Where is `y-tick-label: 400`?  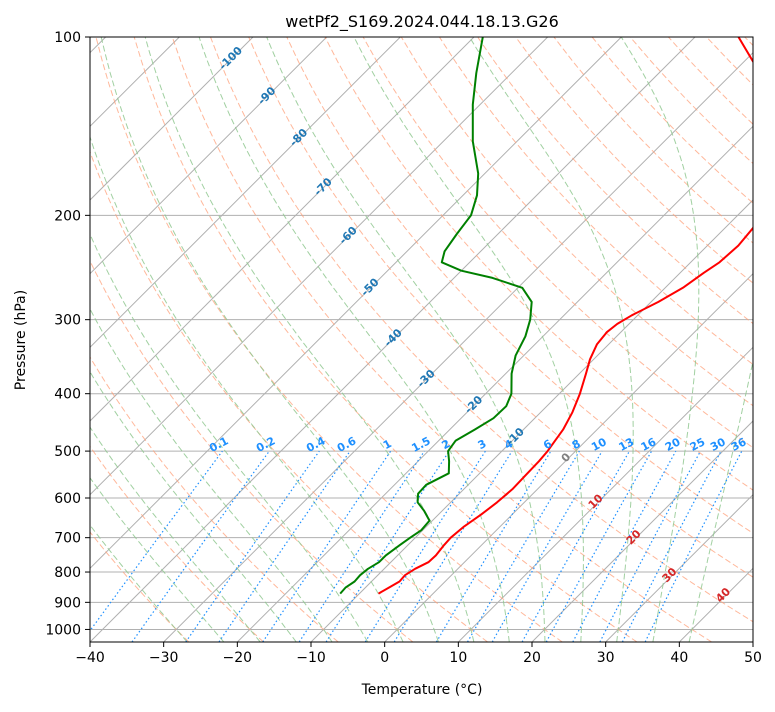
y-tick-label: 400 is located at coordinates (67, 395).